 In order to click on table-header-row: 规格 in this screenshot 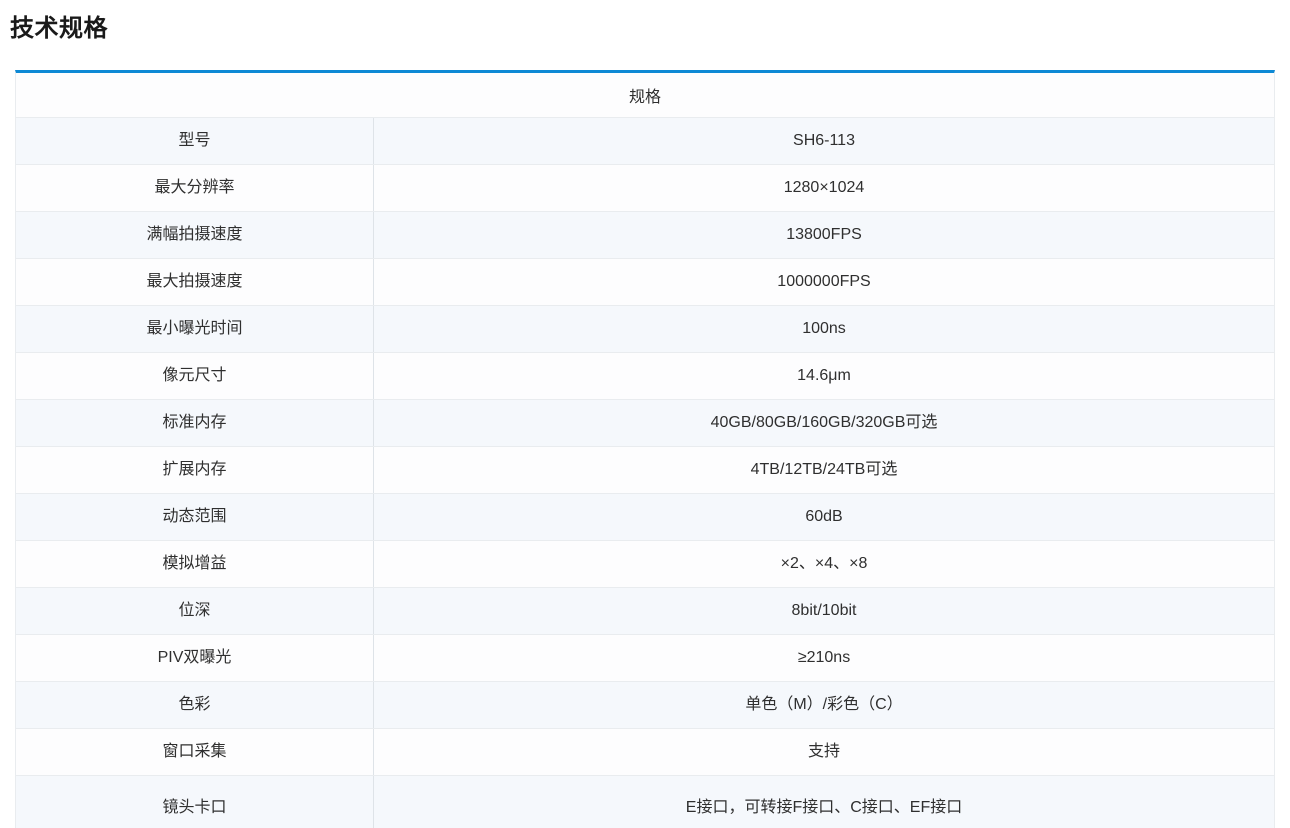, I will do `click(645, 95)`.